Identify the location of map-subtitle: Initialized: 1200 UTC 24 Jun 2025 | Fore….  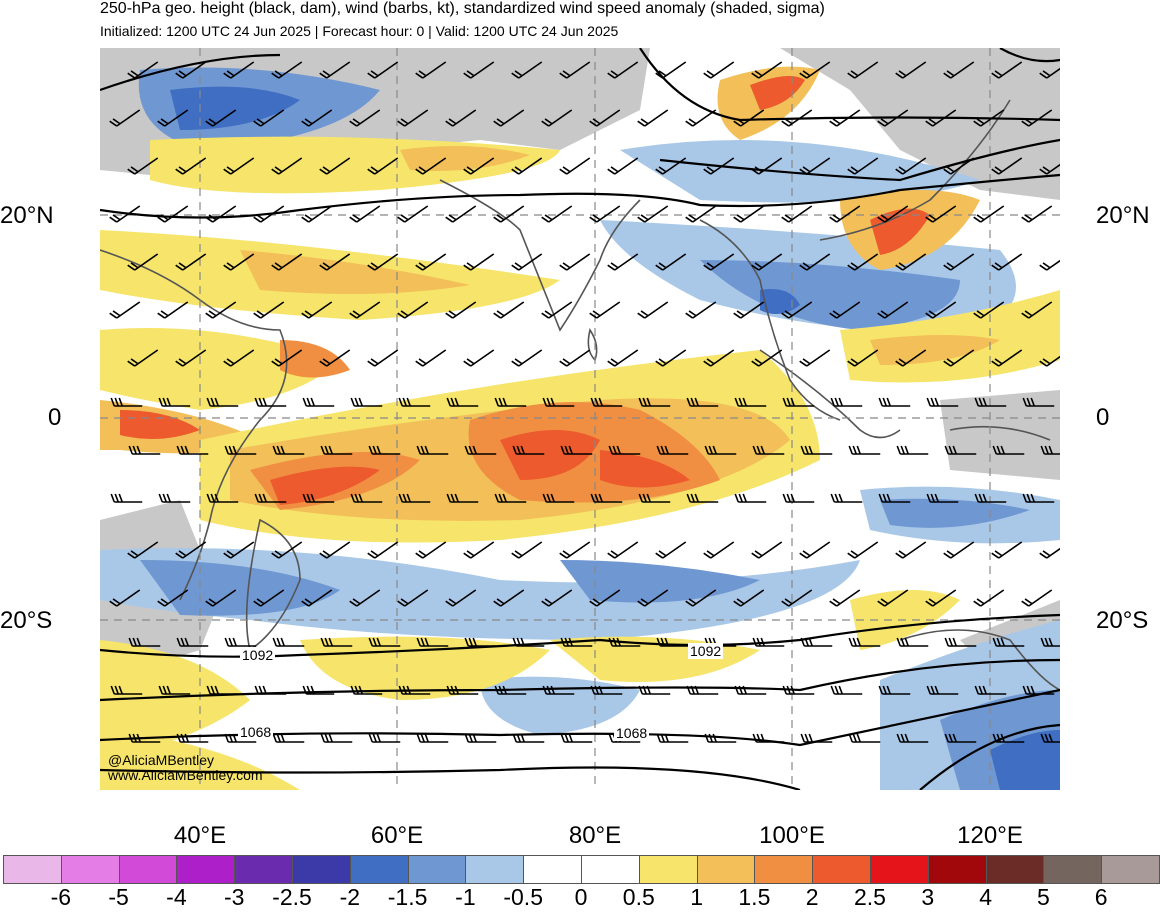
(359, 31).